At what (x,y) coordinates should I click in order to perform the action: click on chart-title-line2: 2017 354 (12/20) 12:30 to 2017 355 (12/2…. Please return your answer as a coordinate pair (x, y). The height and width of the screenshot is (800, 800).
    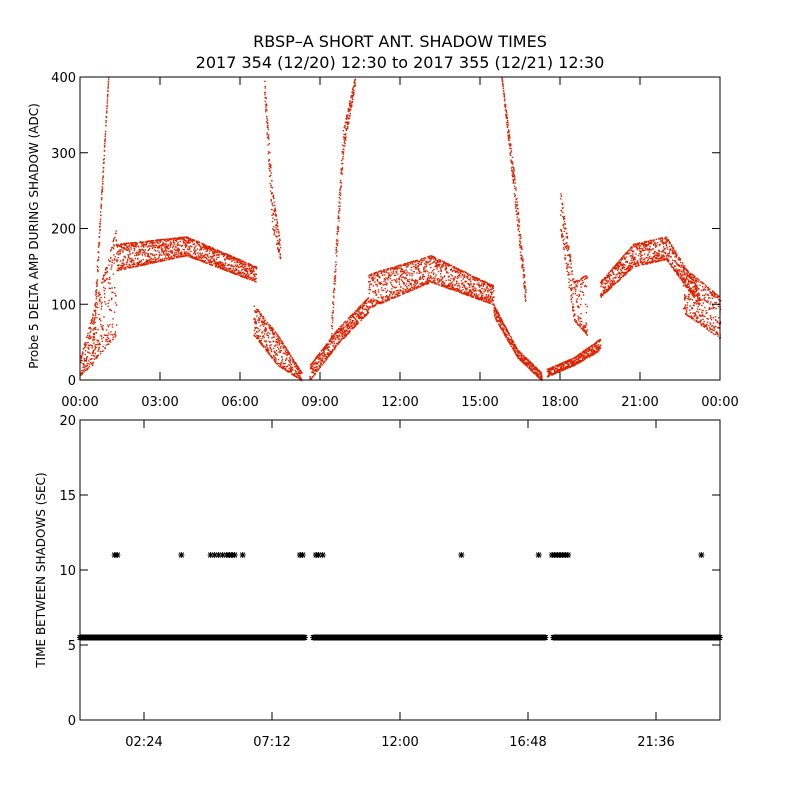
    Looking at the image, I should click on (400, 62).